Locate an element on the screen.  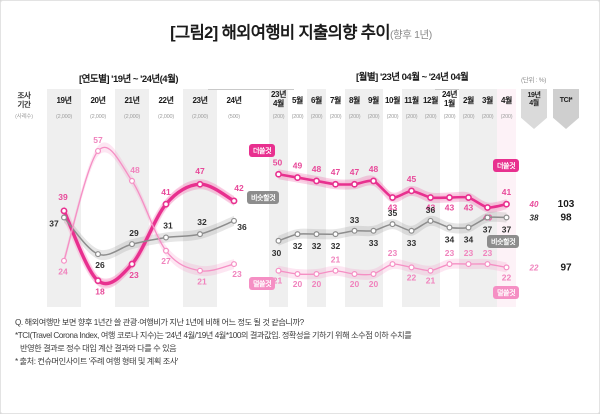
column-header: 8월 (200) is located at coordinates (354, 109).